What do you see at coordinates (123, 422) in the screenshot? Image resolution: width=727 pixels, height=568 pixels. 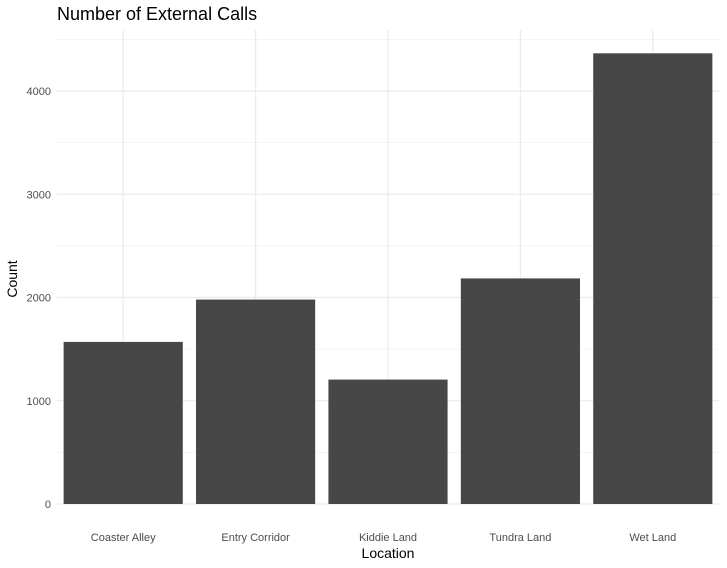 I see `bar-coaster-alley` at bounding box center [123, 422].